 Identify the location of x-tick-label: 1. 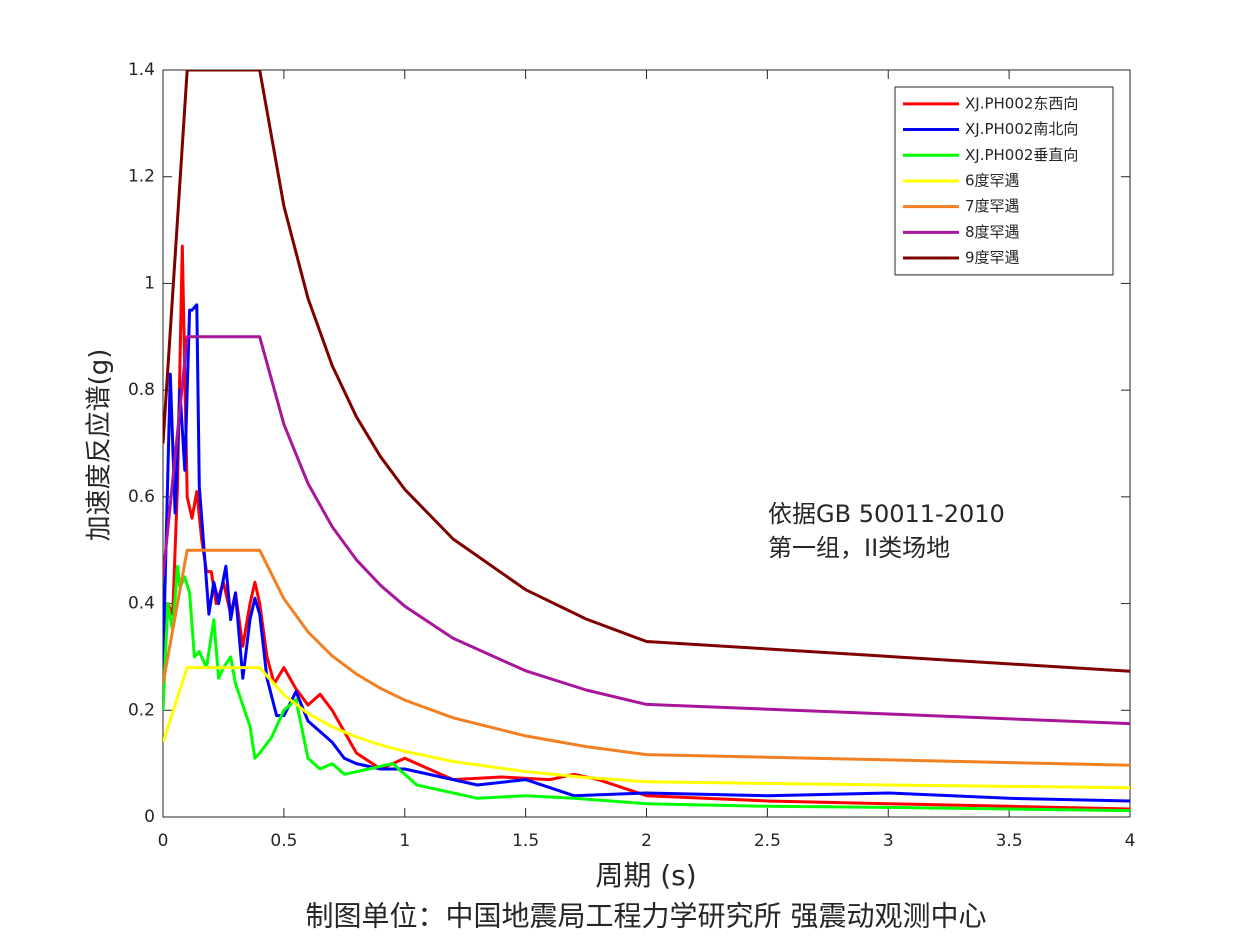
(404, 841).